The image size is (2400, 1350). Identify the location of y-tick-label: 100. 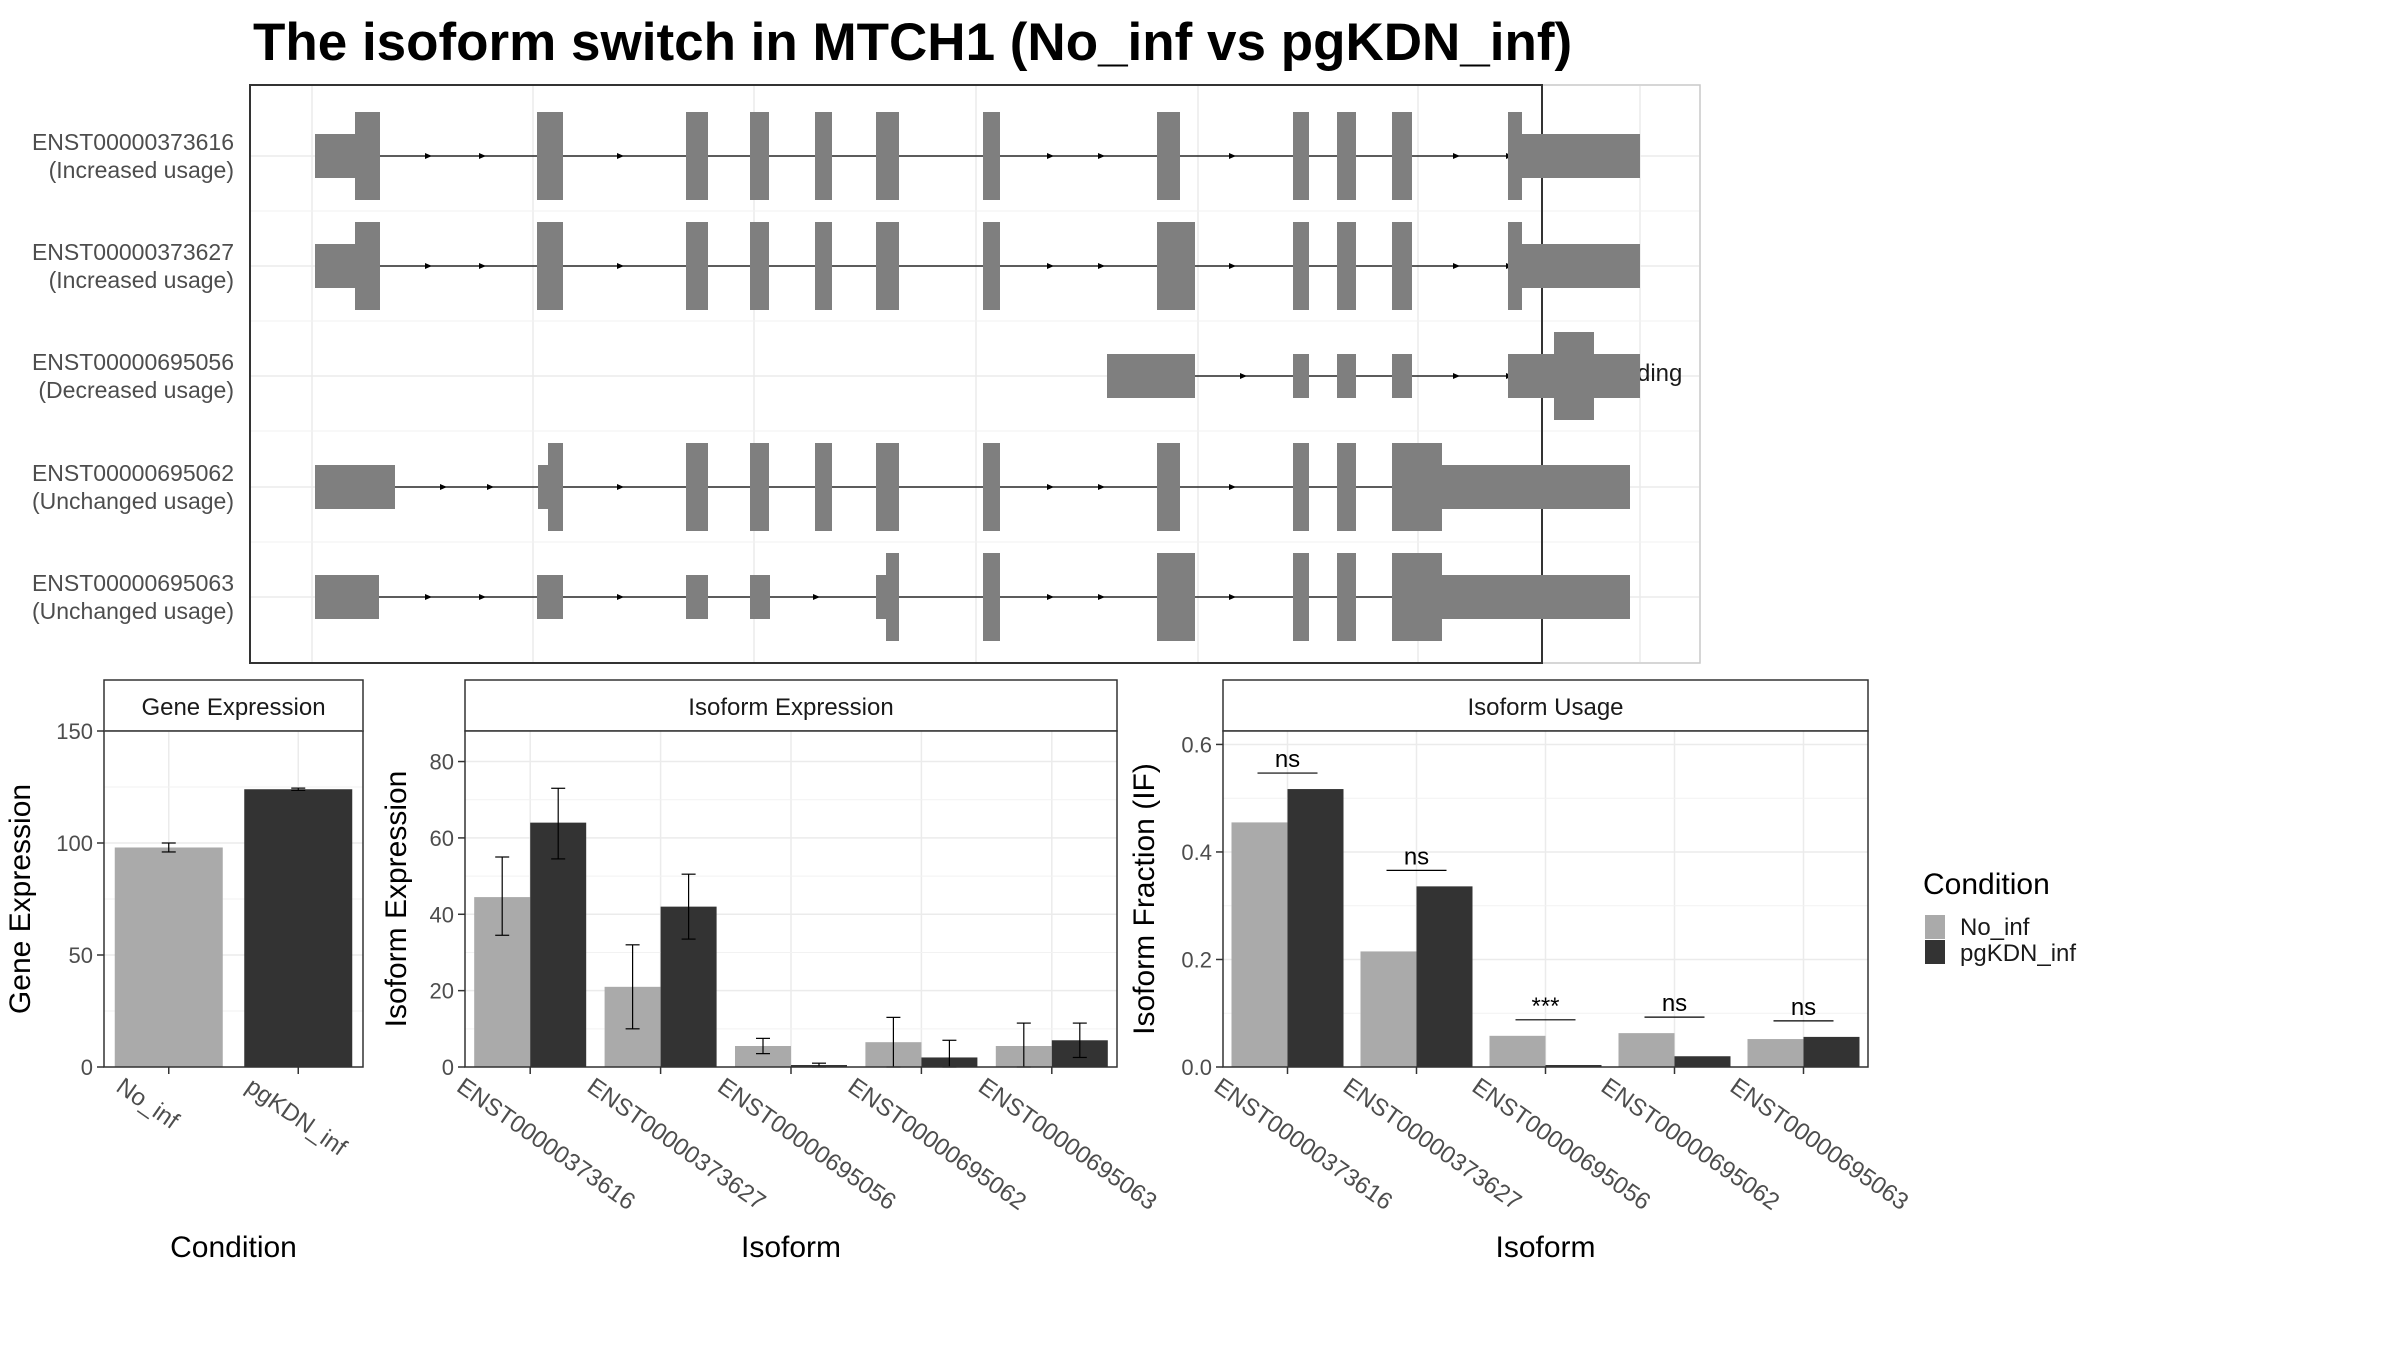
(74, 843).